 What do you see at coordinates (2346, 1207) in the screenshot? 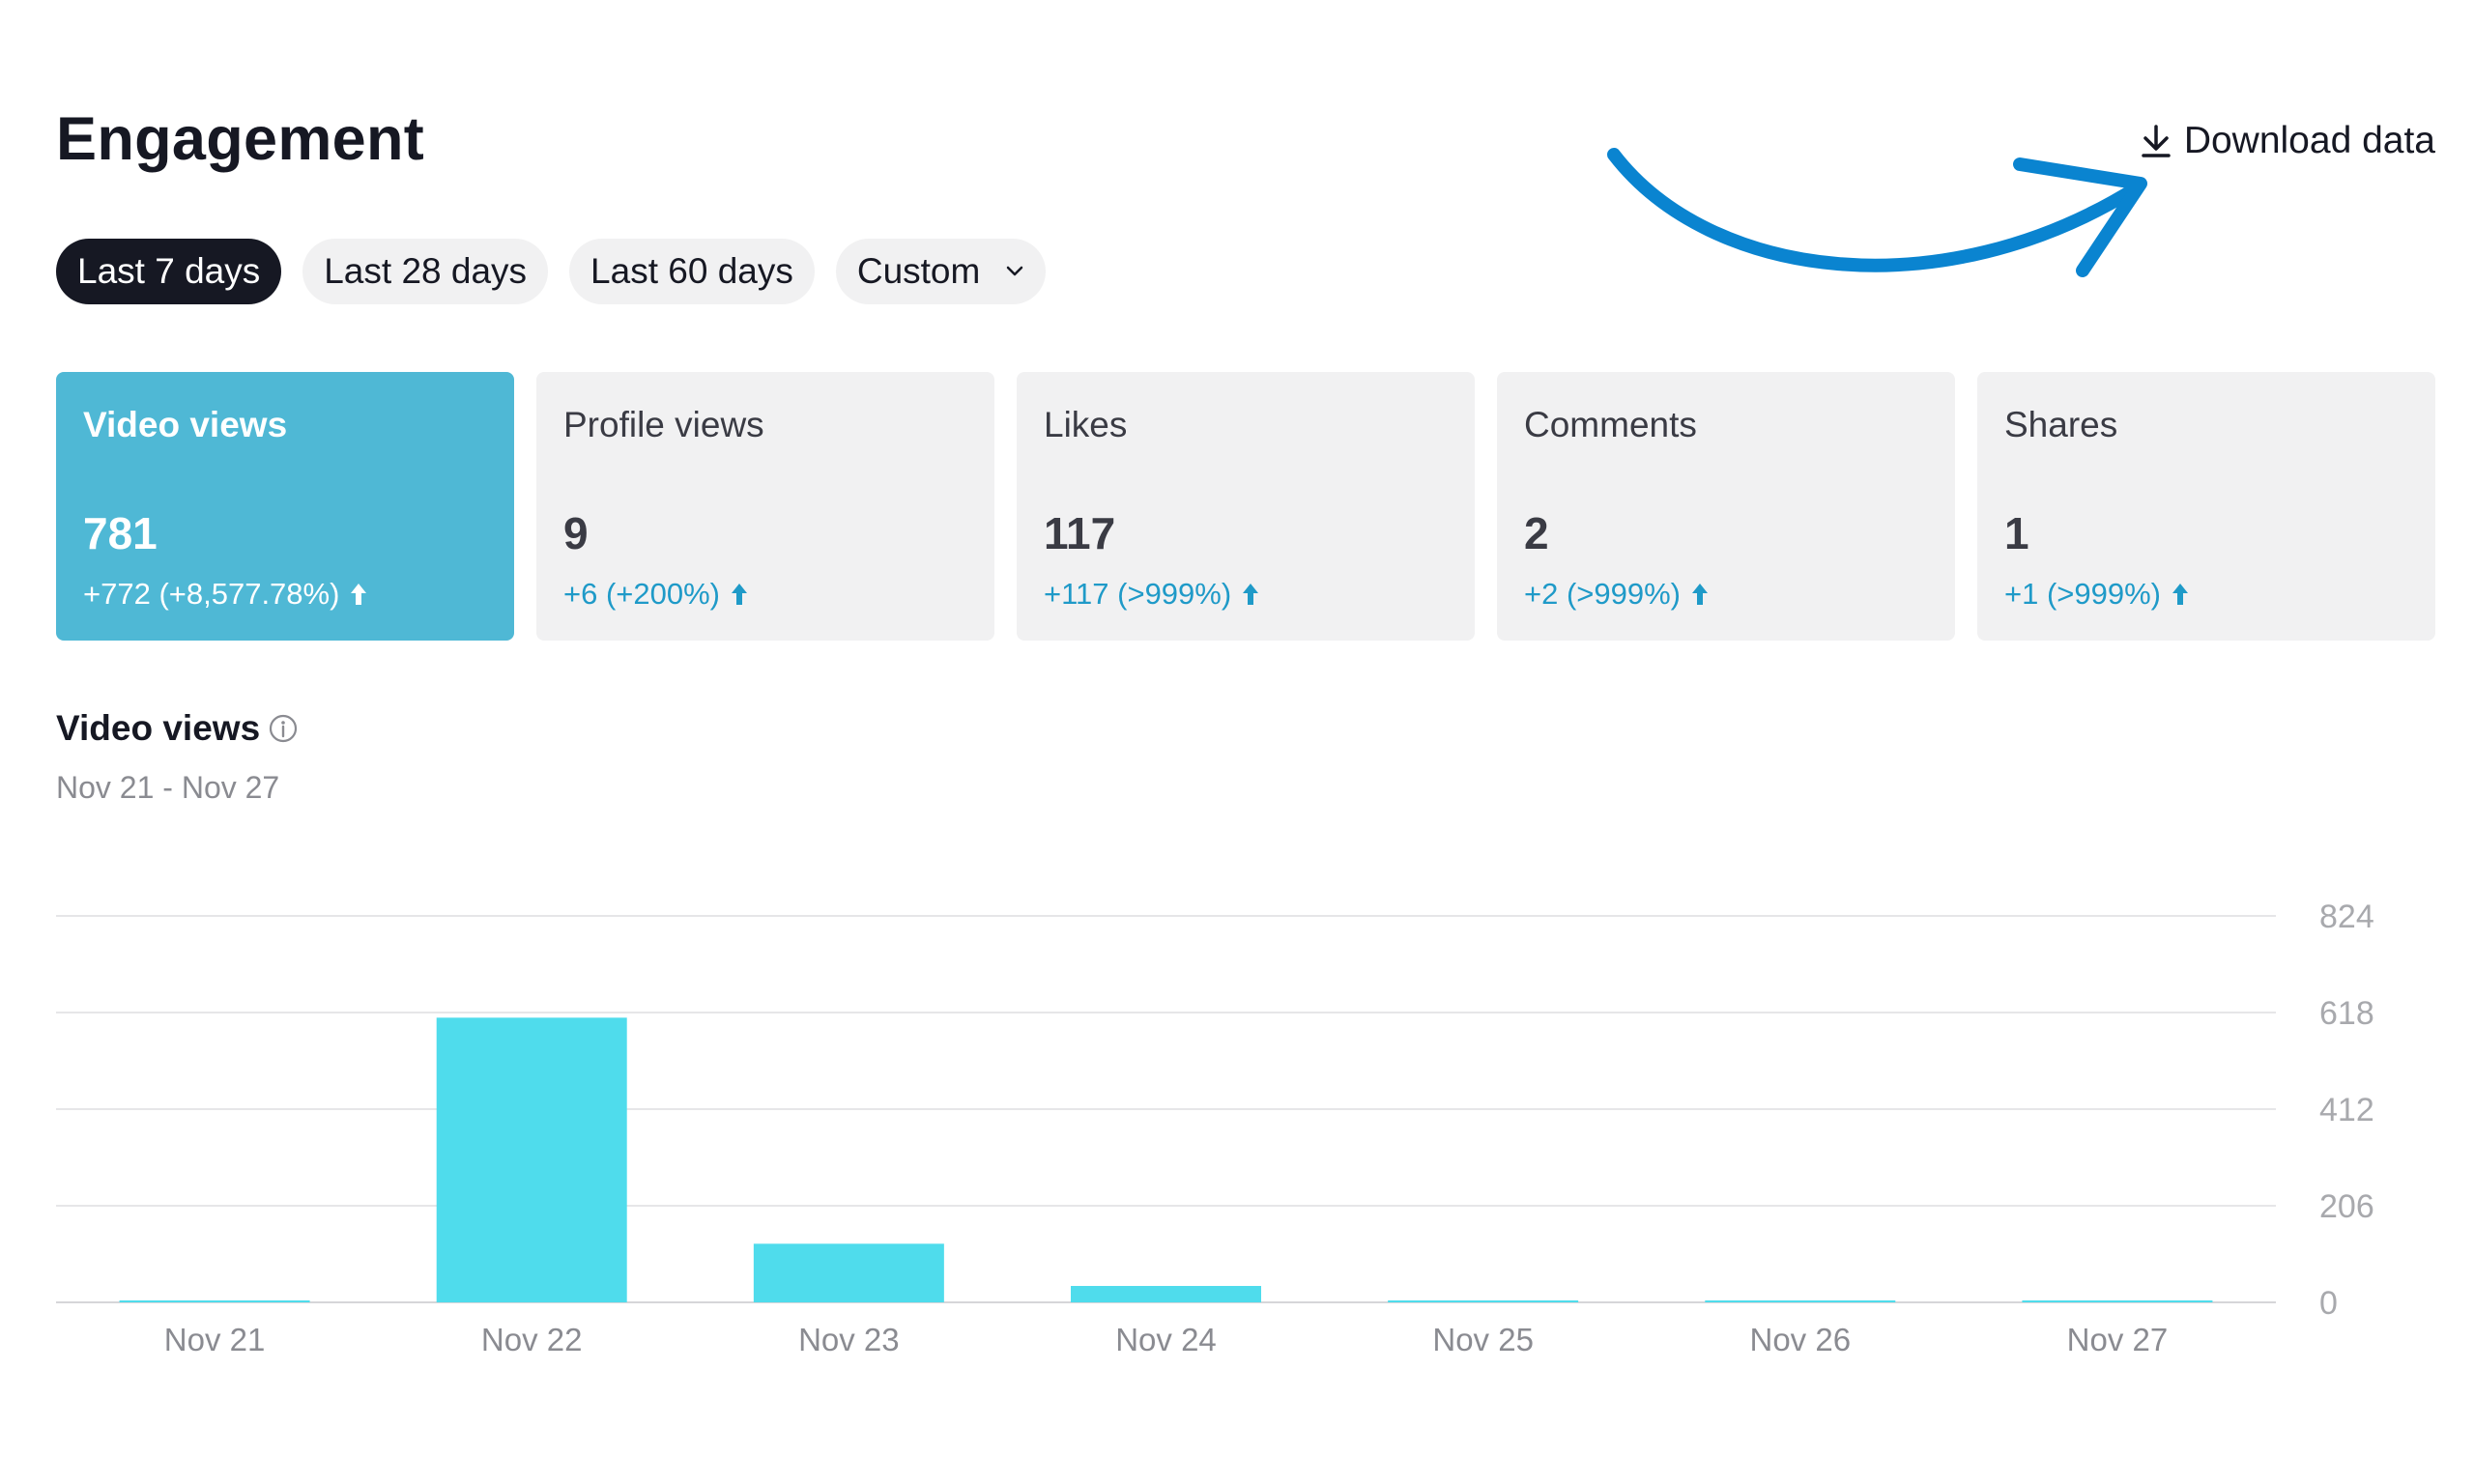
I see `y-tick-label: 206` at bounding box center [2346, 1207].